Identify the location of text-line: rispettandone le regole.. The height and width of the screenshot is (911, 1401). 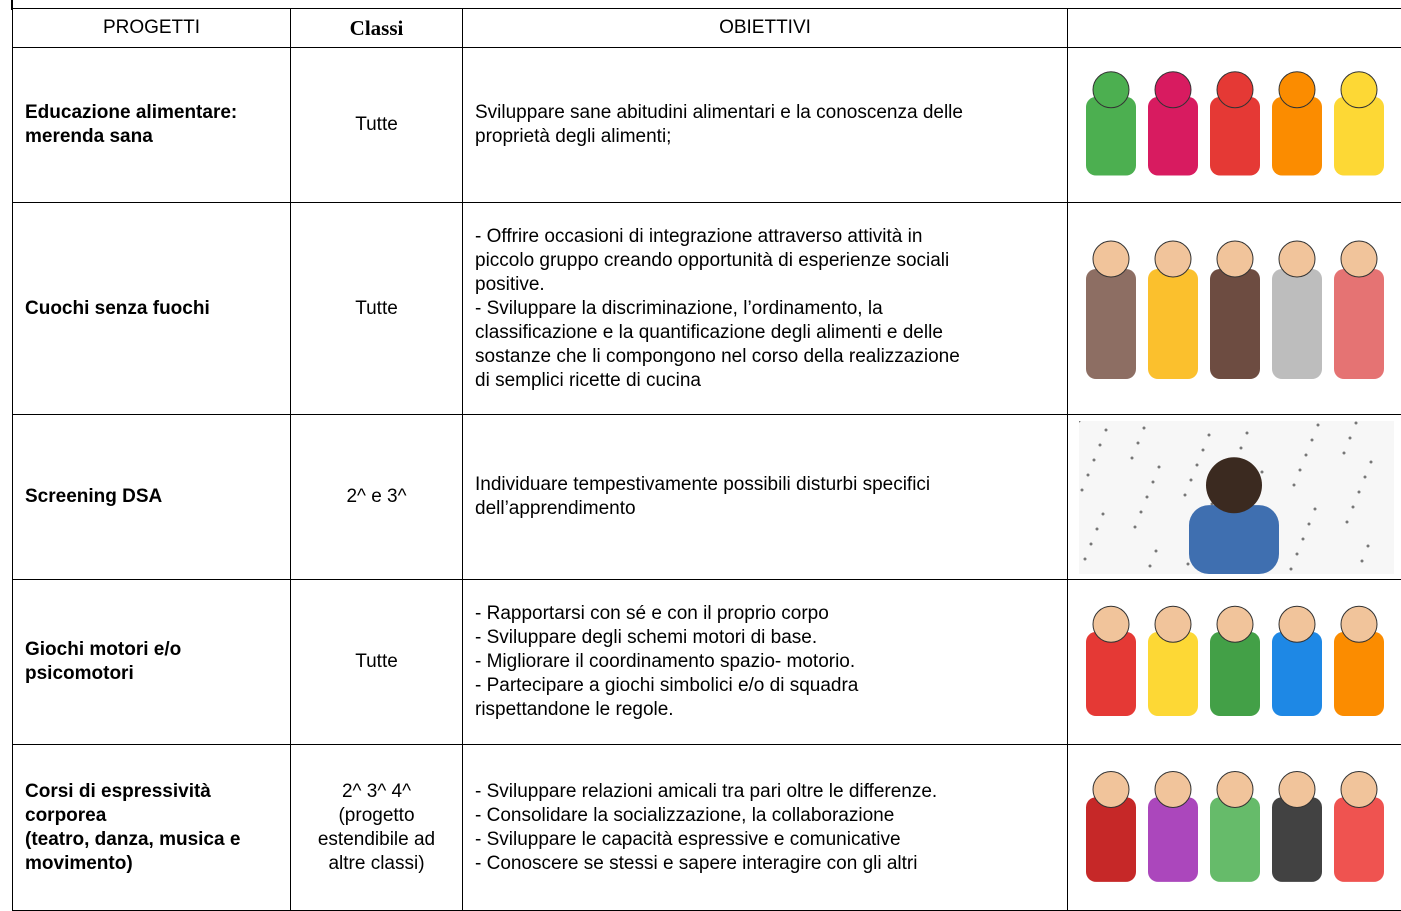
(574, 709).